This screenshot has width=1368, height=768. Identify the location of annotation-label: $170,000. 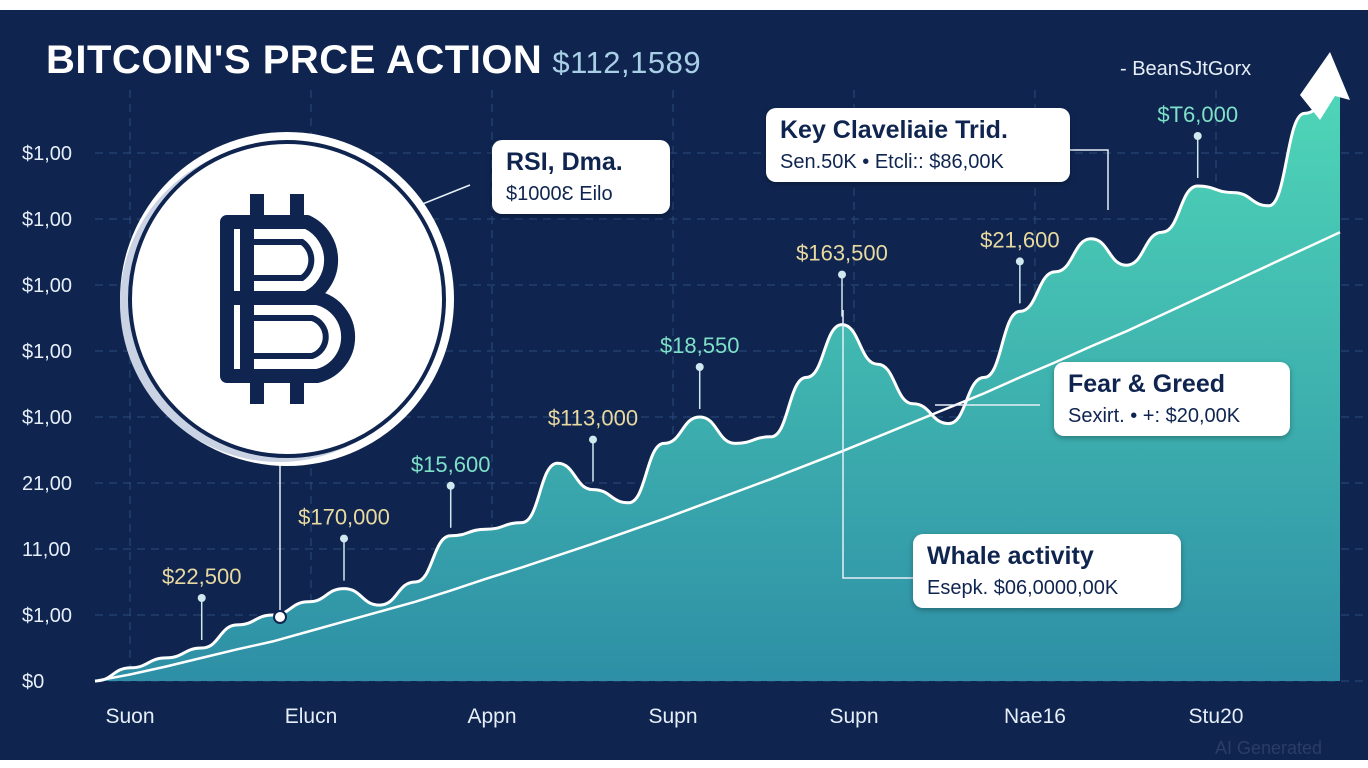
(344, 517).